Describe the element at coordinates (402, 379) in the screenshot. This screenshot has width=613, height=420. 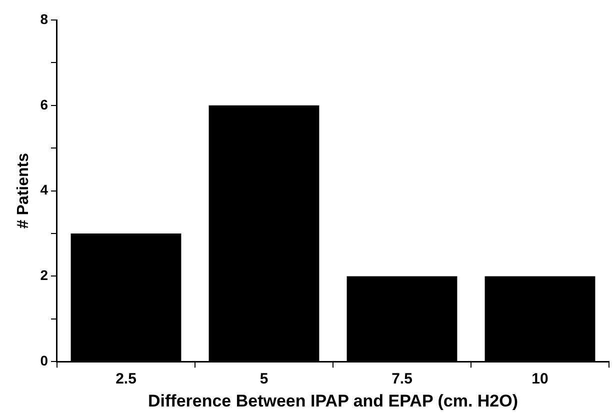
I see `x-tick-label: 7.5` at that location.